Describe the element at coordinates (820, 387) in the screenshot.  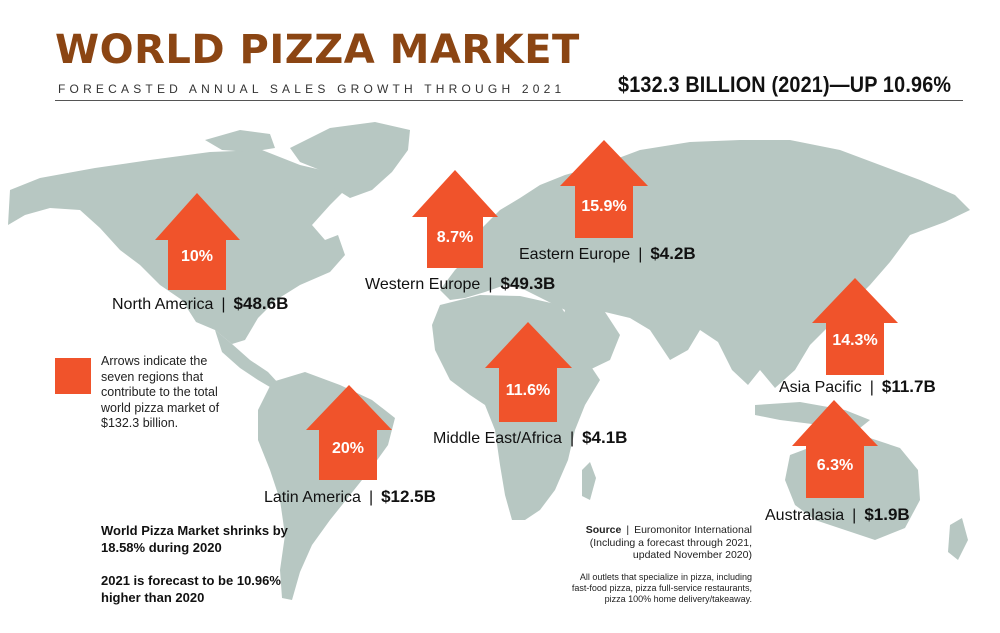
I see `region-name: Asia Pacific` at that location.